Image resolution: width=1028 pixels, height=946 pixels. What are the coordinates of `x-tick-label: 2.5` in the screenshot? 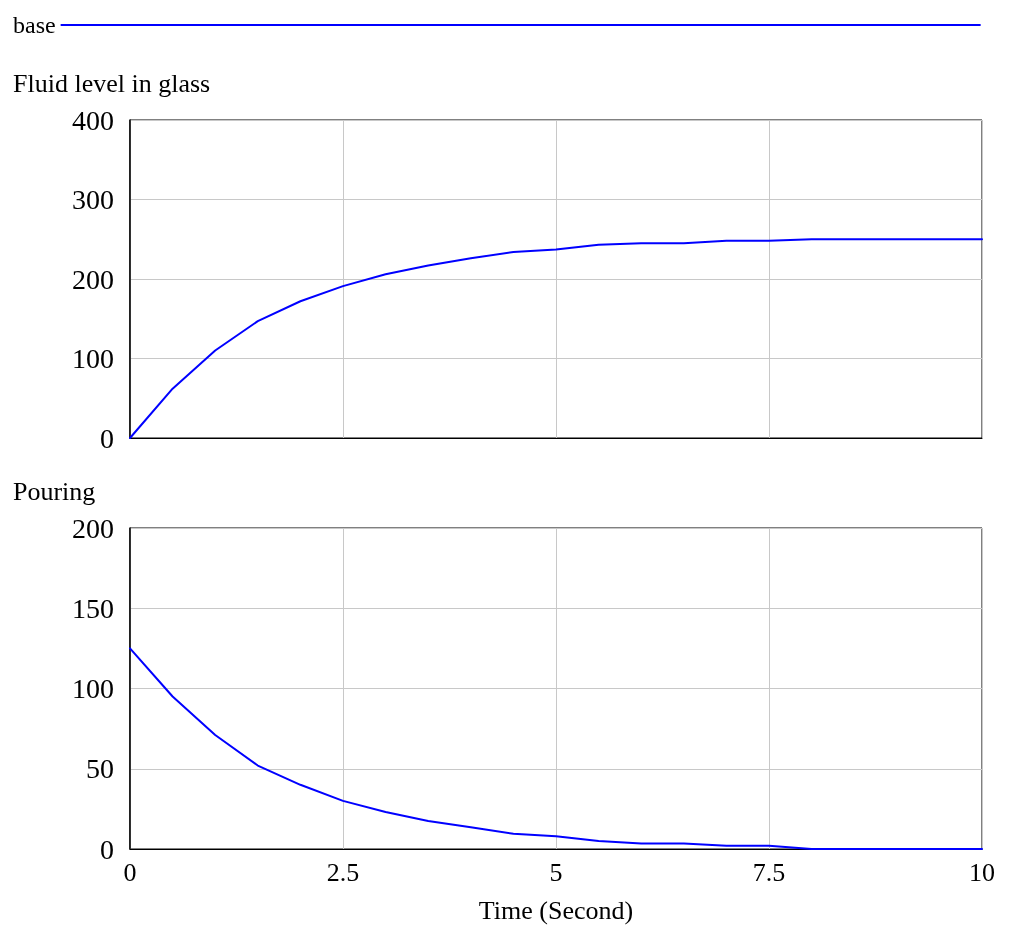 It's located at (343, 872).